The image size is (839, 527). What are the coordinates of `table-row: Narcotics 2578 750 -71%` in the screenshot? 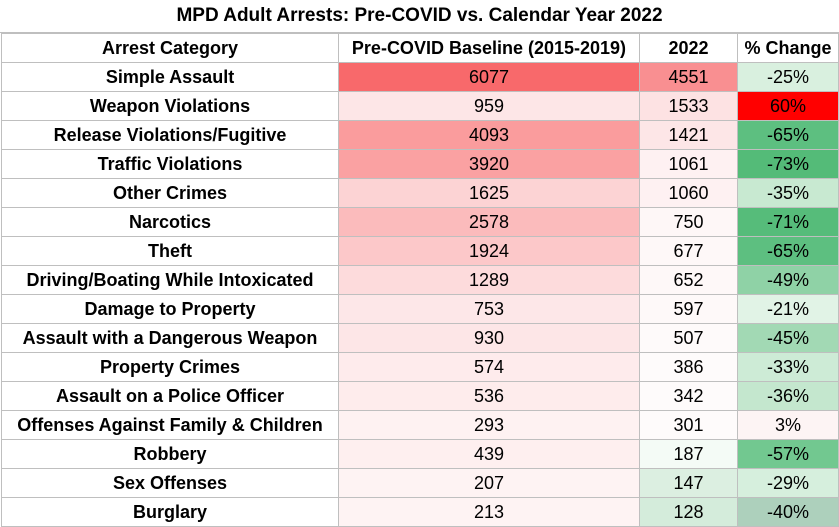 It's located at (420, 222).